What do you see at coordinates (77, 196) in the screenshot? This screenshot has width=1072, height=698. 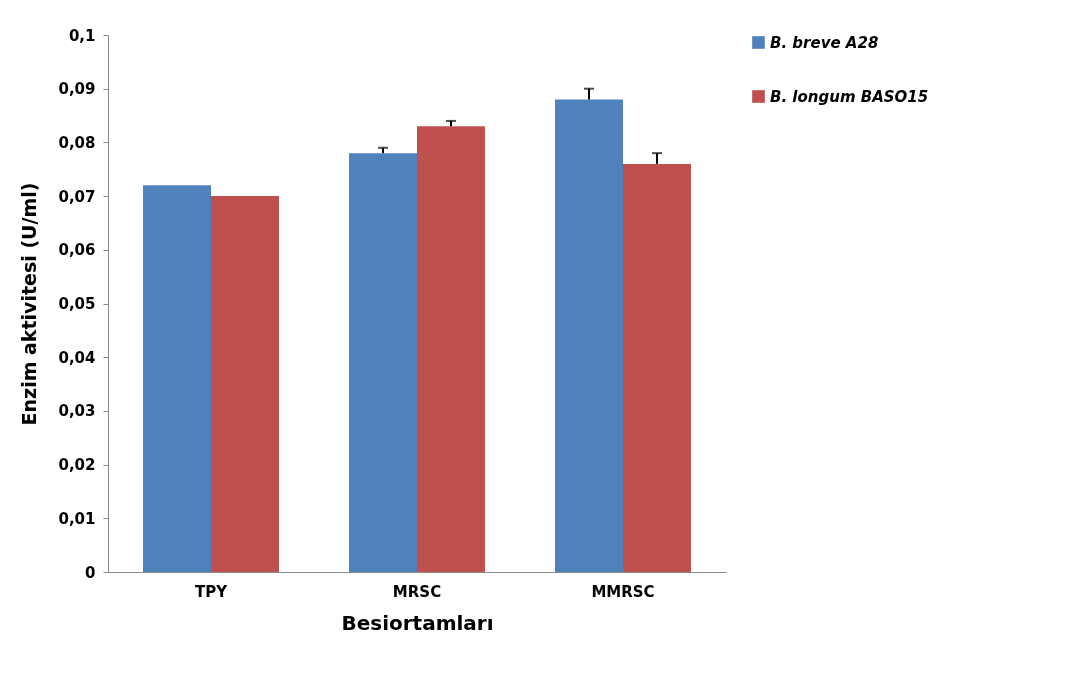 I see `y-tick-label: 0,07` at bounding box center [77, 196].